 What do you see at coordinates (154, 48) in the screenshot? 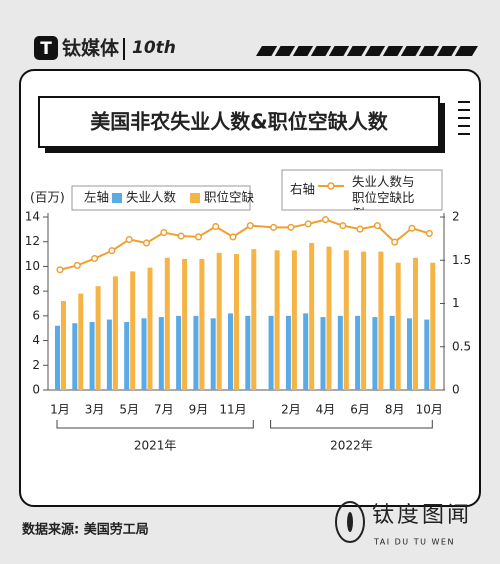
I see `brand-badge: 10th` at bounding box center [154, 48].